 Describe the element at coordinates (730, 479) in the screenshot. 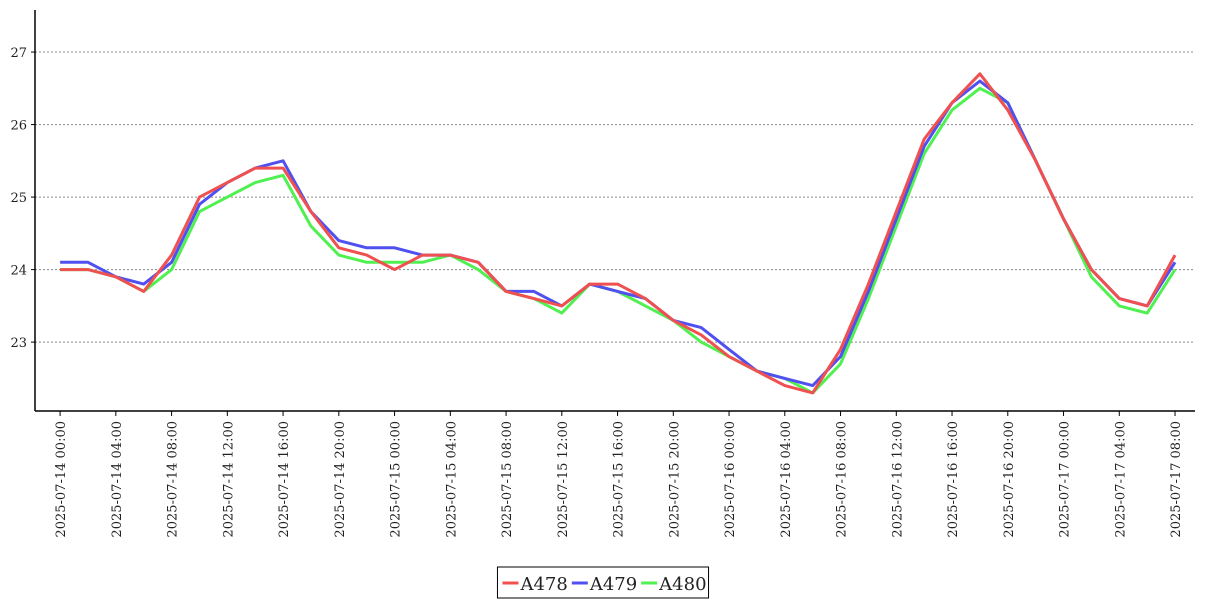

I see `x-tick-label: 2025-07-16 00:00` at that location.